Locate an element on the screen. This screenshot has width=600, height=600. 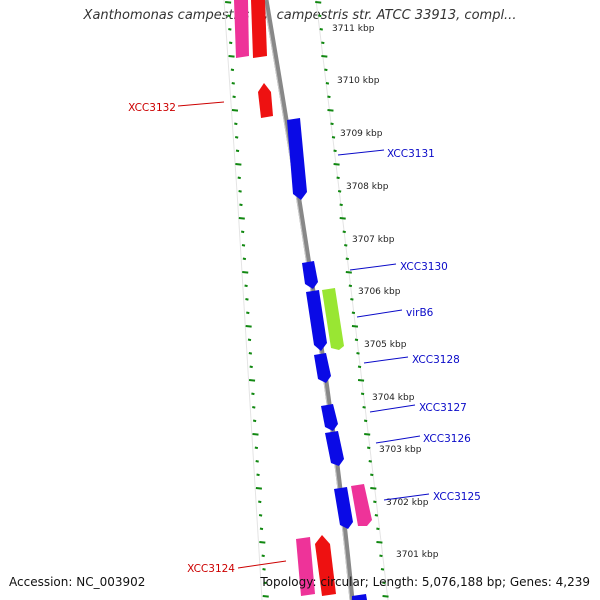
gene-feature-xcc3126 is located at coordinates (334, 448).